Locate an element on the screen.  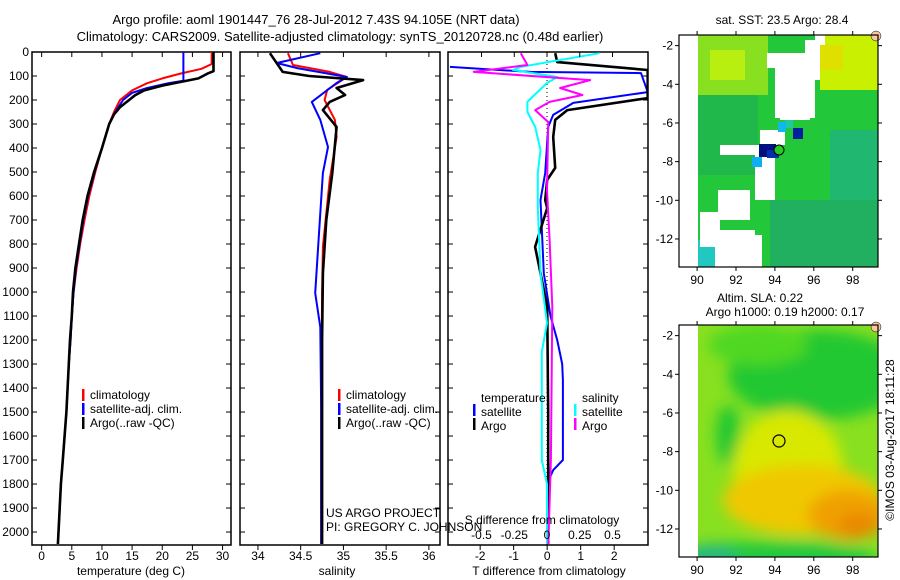
x2-axis-label-s: S difference from climatology is located at coordinates (542, 520).